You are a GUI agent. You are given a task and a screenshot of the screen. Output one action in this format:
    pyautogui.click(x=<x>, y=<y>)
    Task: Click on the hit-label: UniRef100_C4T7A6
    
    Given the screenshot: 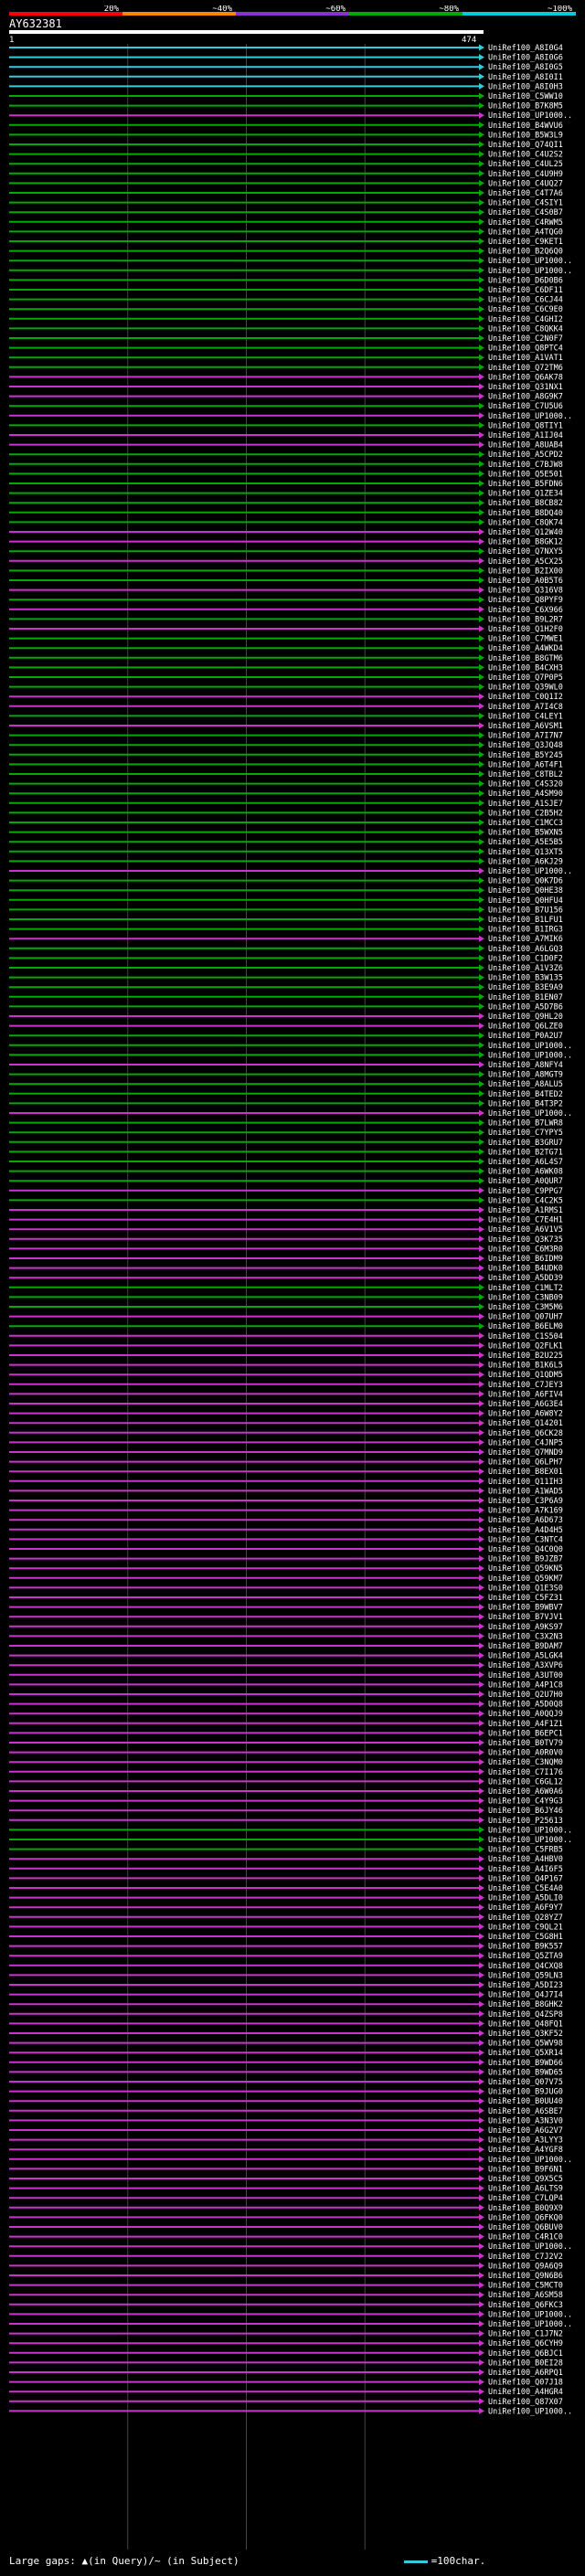 What is the action you would take?
    pyautogui.click(x=525, y=193)
    